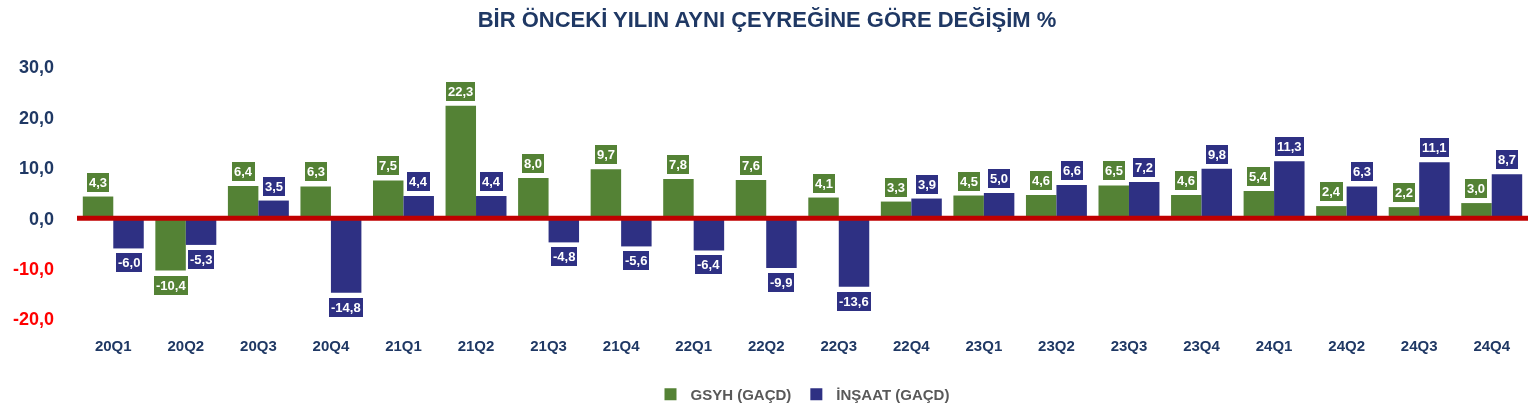  What do you see at coordinates (999, 178) in the screenshot?
I see `data-label: 5,0` at bounding box center [999, 178].